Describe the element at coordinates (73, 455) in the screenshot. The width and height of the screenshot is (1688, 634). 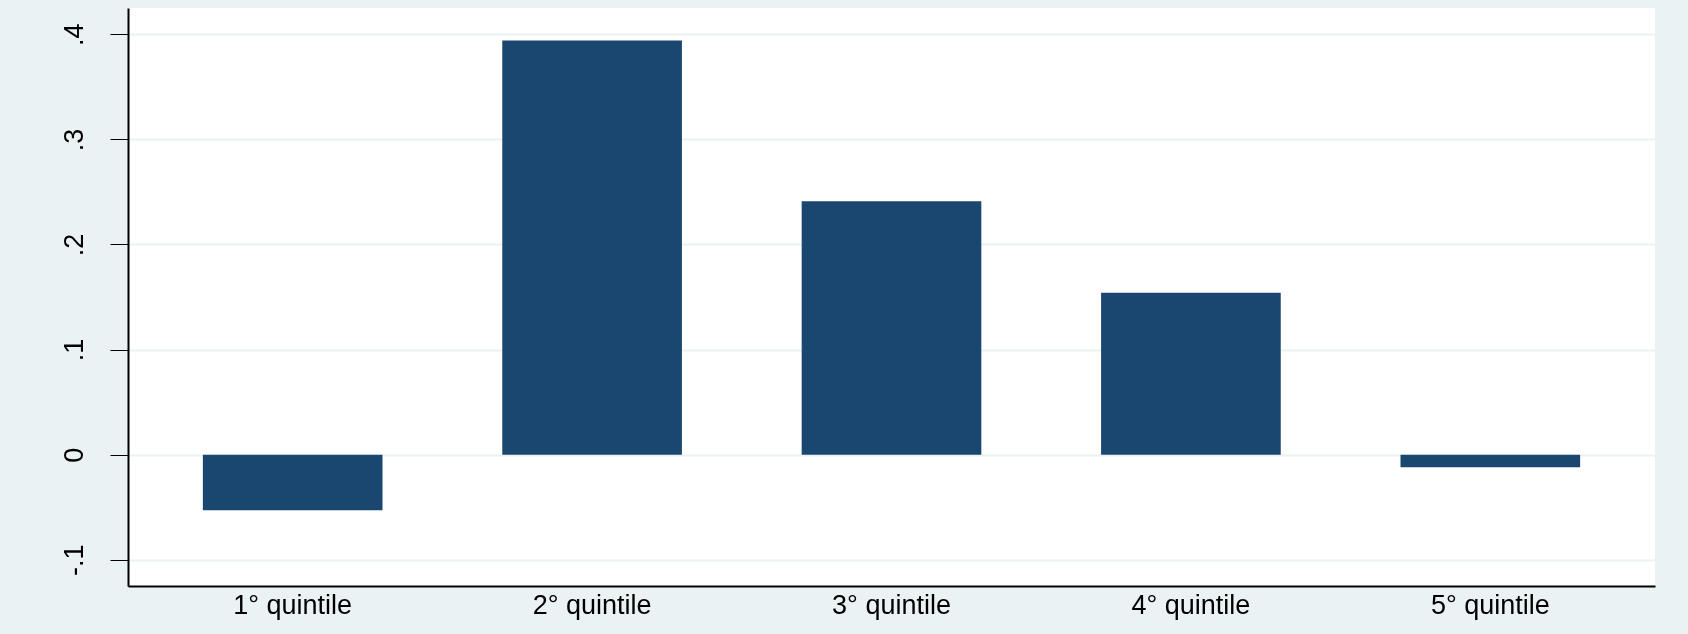
I see `y-tick-label: 0` at that location.